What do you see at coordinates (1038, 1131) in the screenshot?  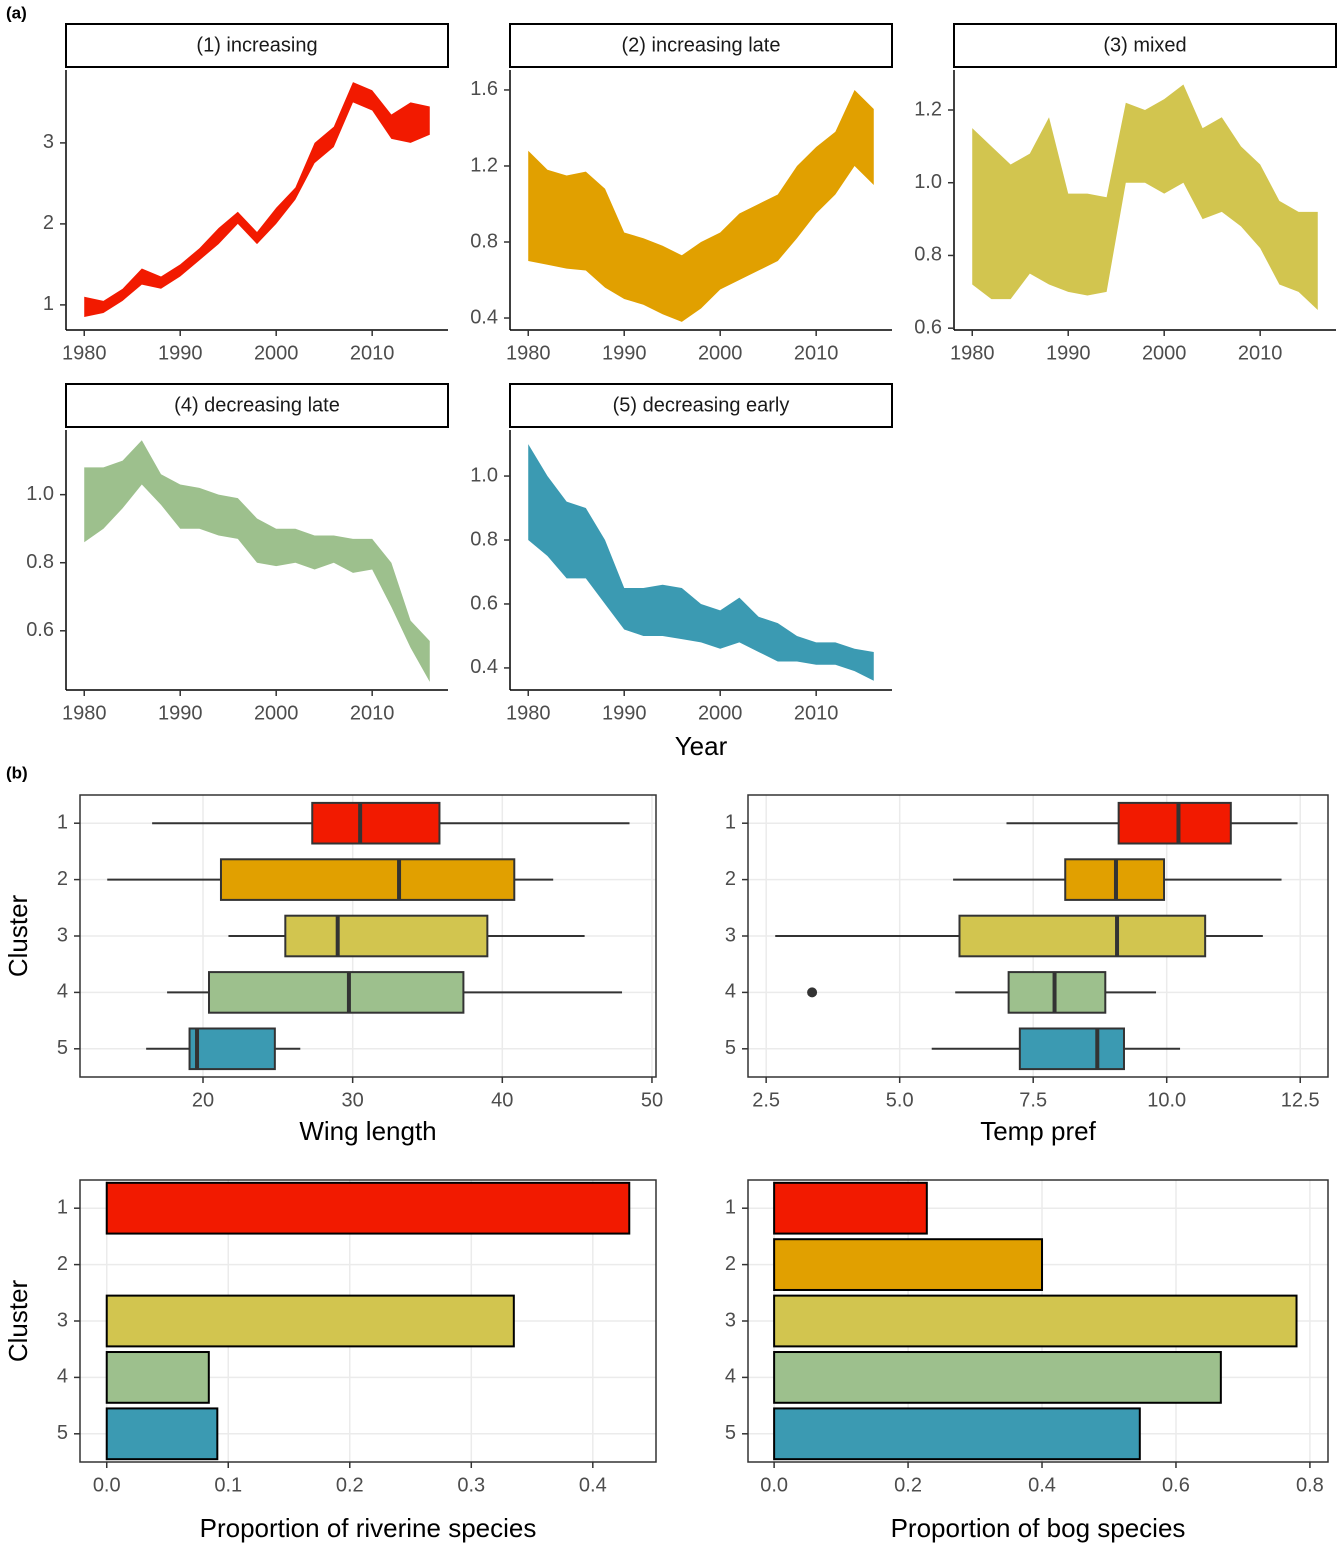 I see `x-axis-title: Temp pref` at bounding box center [1038, 1131].